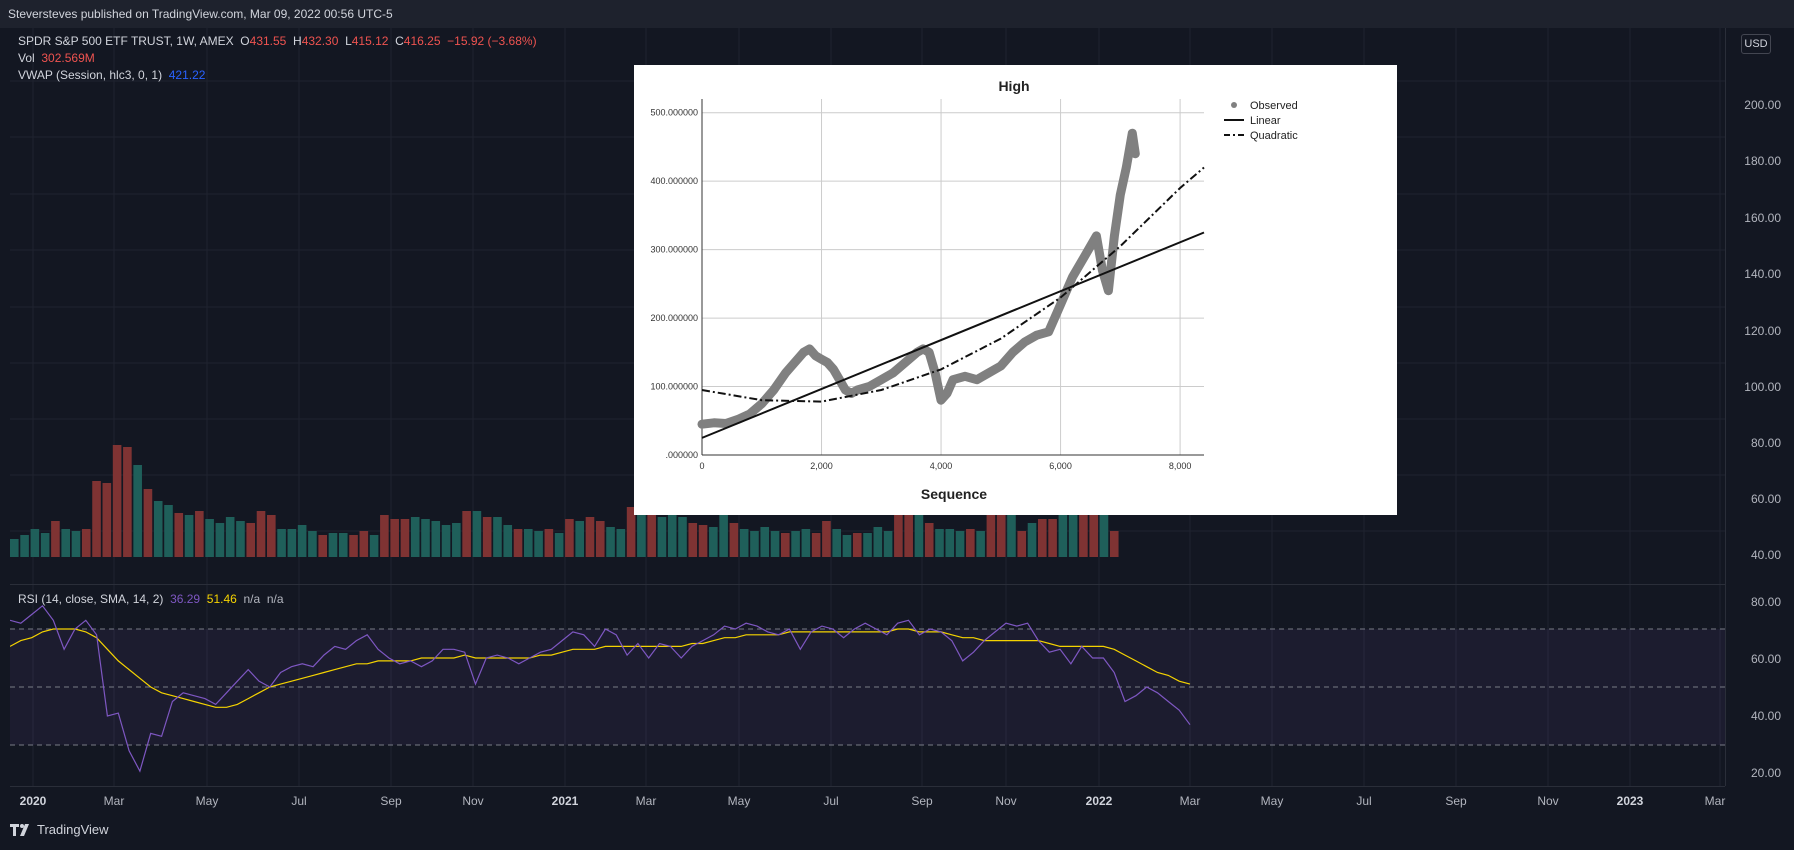 The width and height of the screenshot is (1794, 850). I want to click on currency-button: USD, so click(1756, 44).